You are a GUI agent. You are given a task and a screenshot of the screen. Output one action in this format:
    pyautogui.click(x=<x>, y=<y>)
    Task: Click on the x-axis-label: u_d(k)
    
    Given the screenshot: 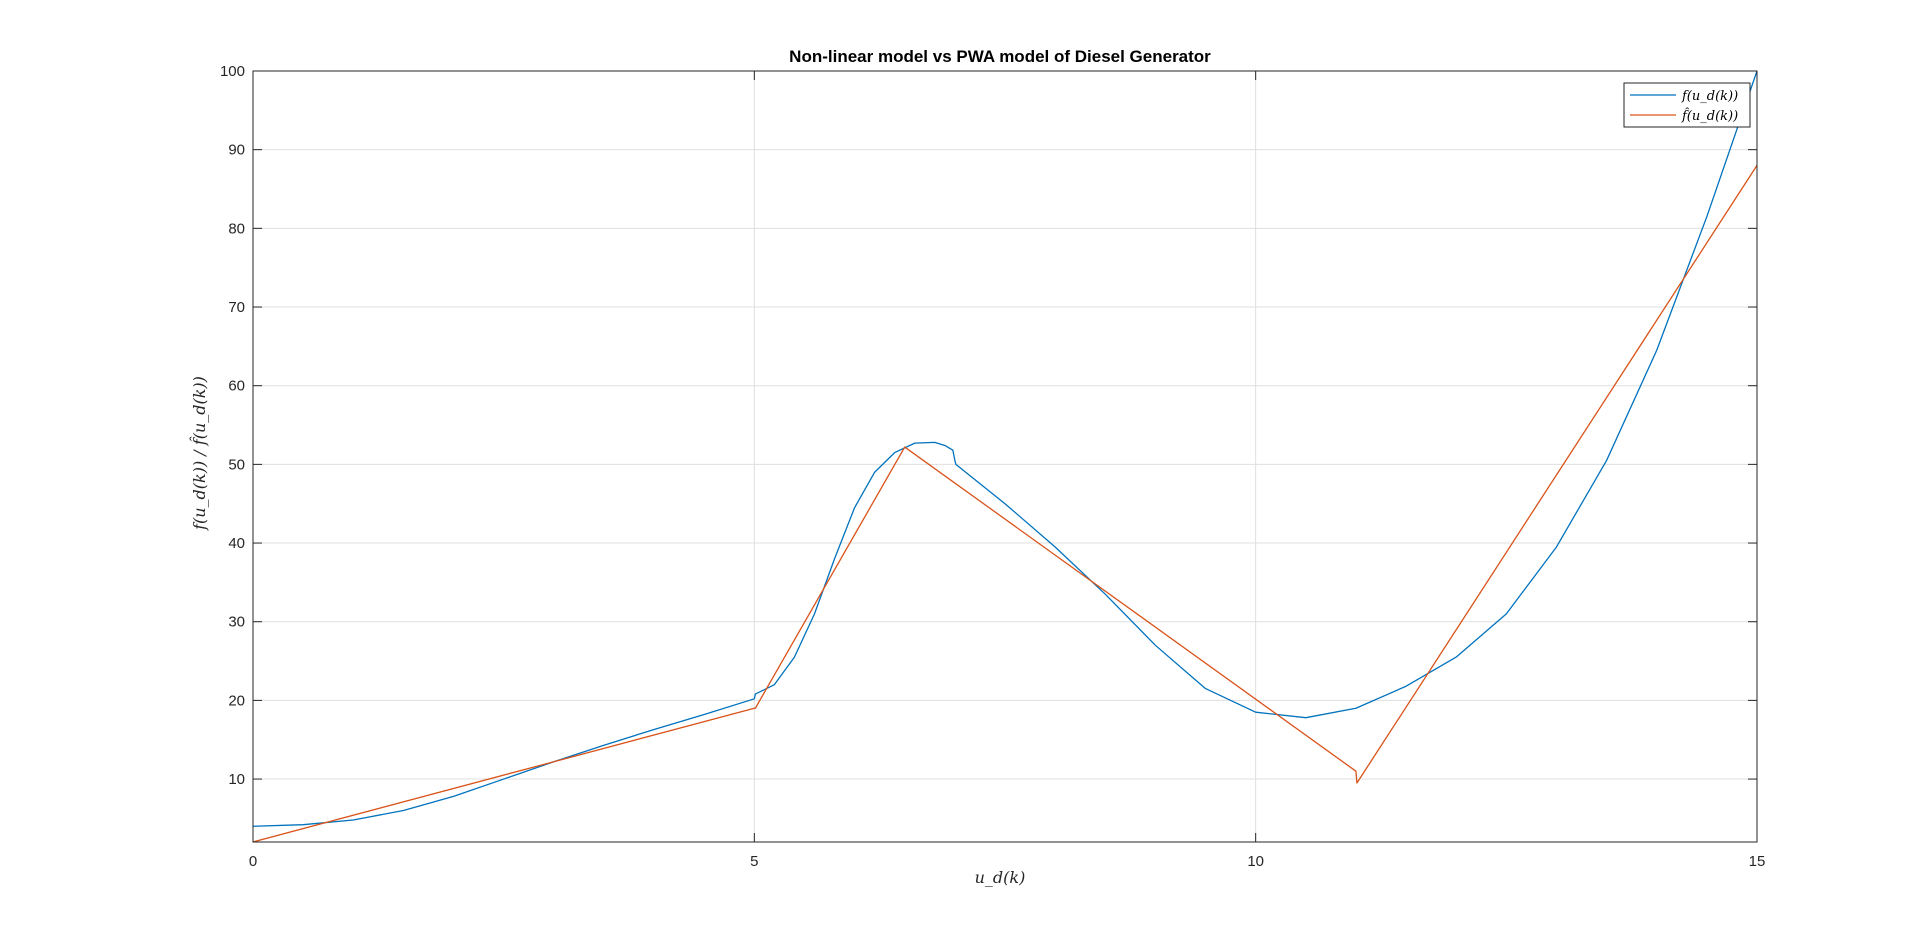 What is the action you would take?
    pyautogui.click(x=1000, y=877)
    